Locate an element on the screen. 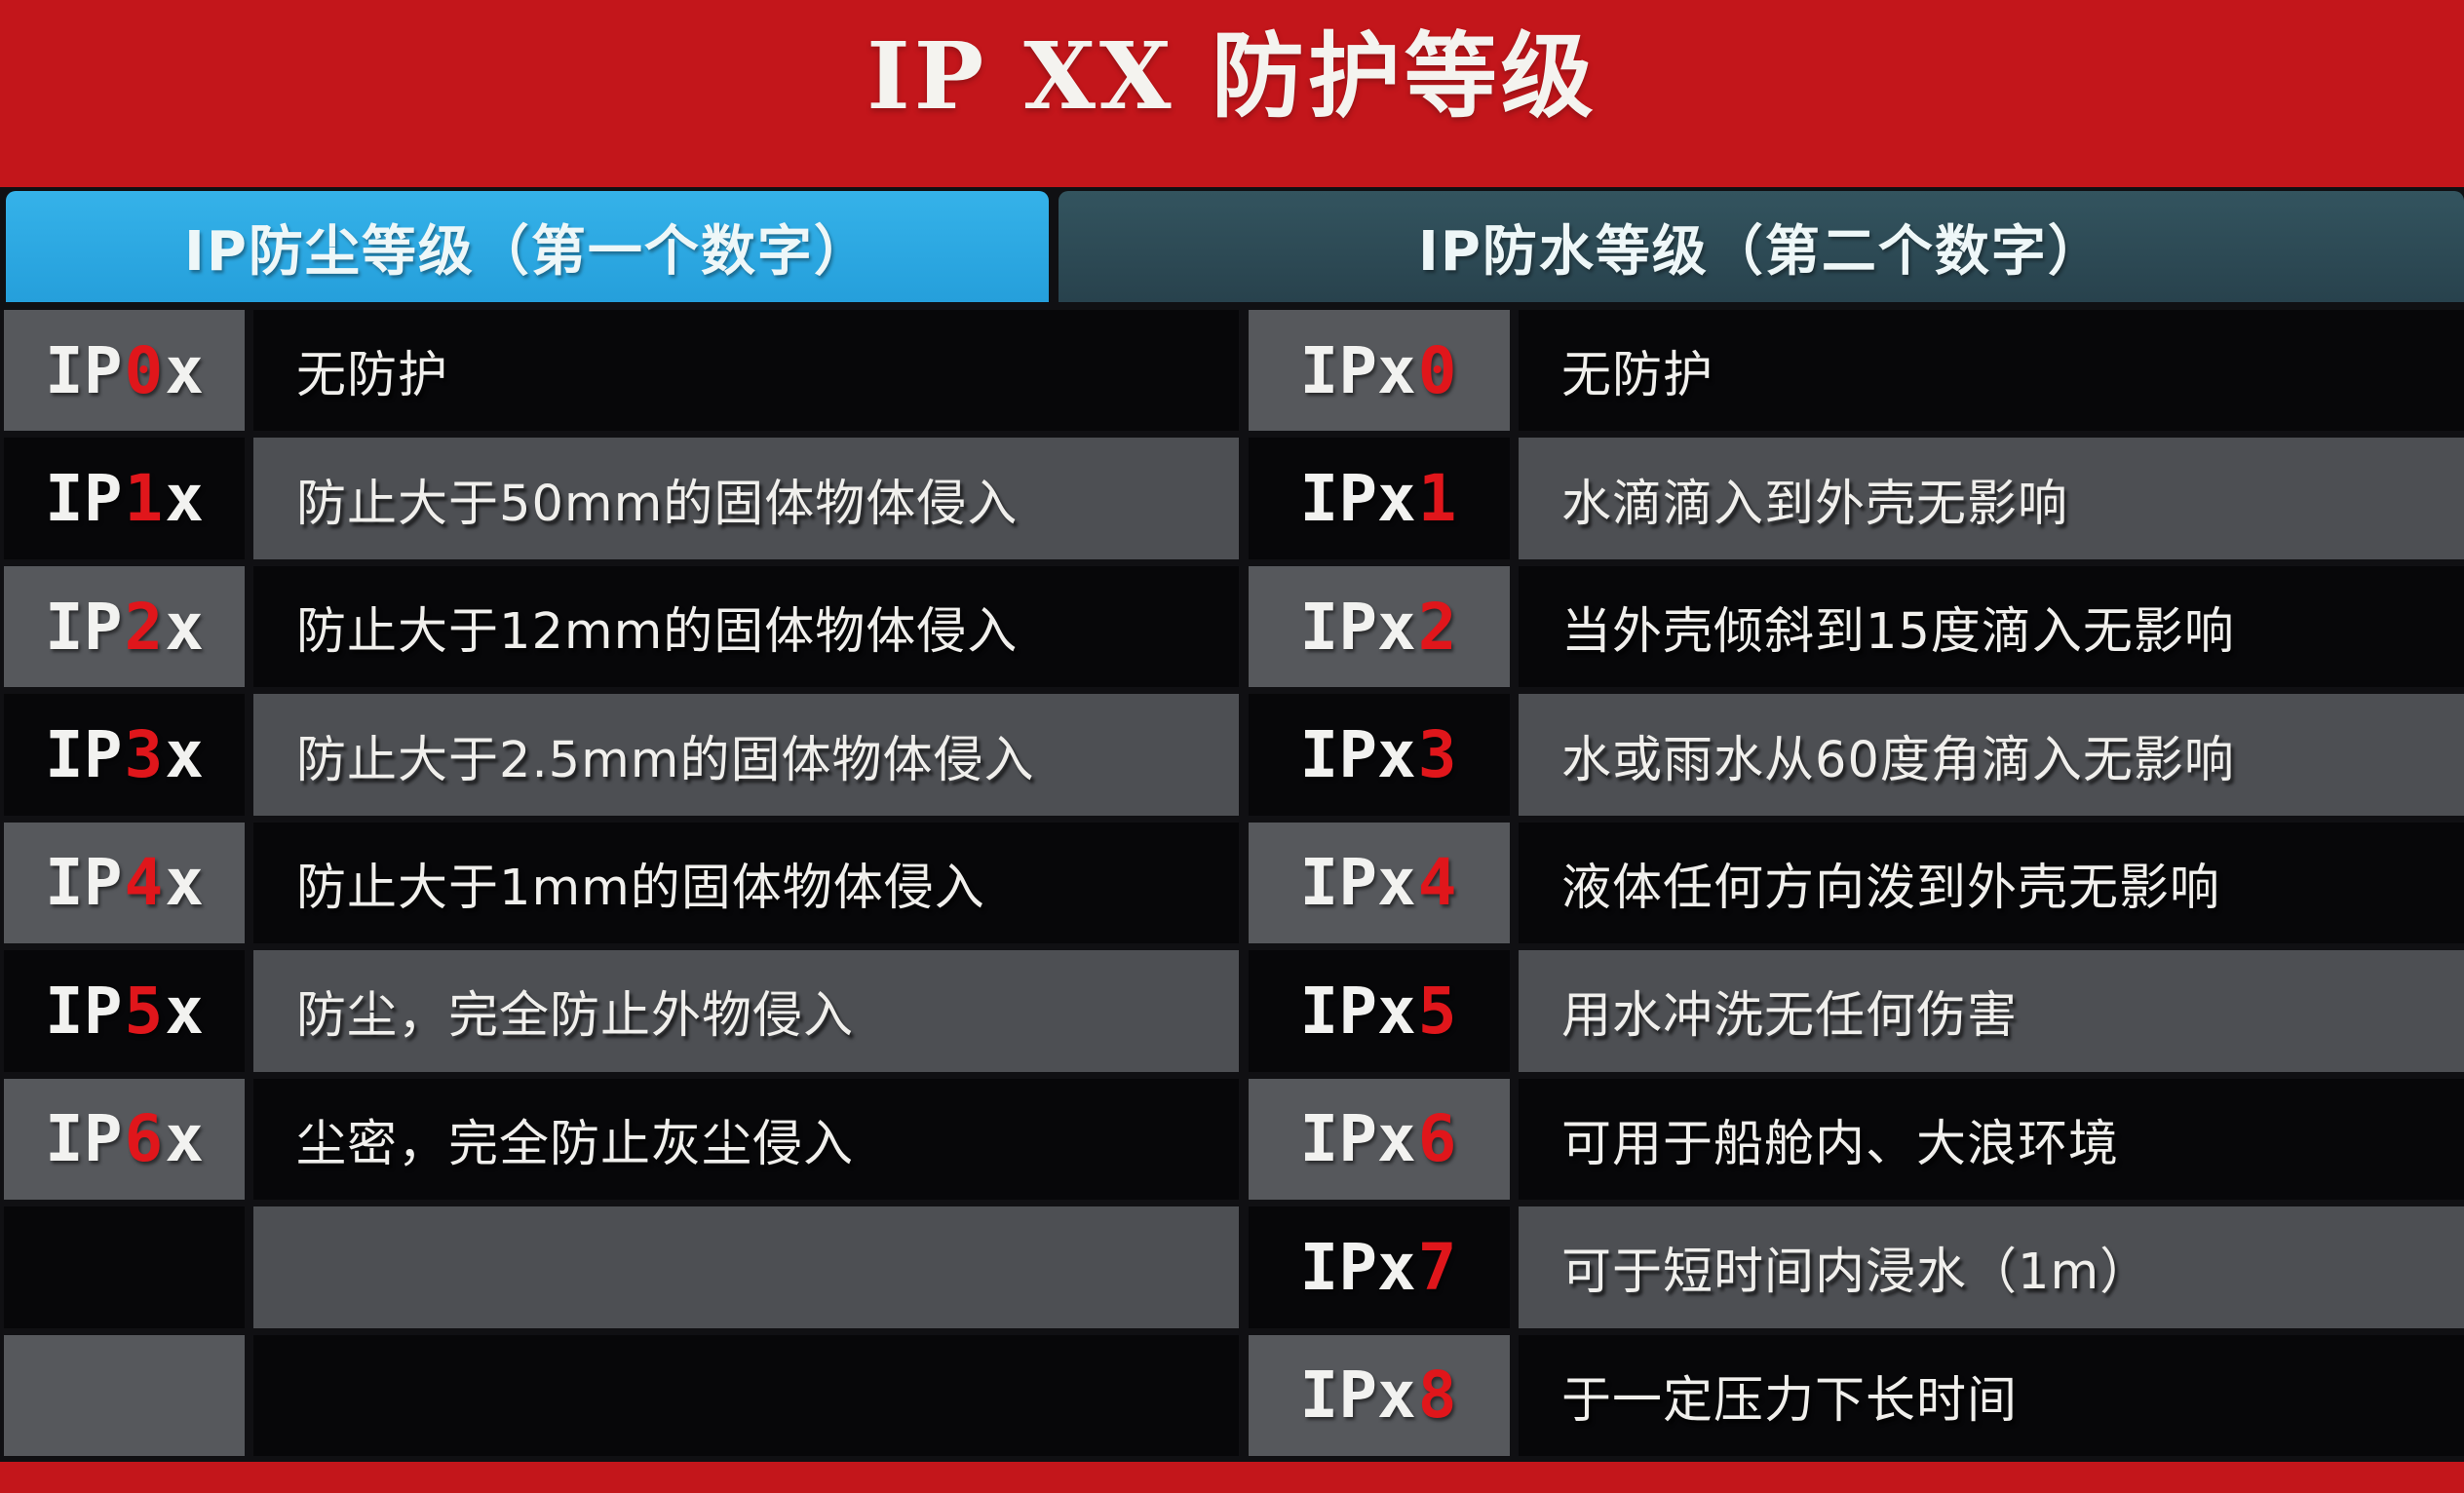 Image resolution: width=2464 pixels, height=1493 pixels. ip-description: 水滴滴入到外壳无影响 is located at coordinates (1991, 498).